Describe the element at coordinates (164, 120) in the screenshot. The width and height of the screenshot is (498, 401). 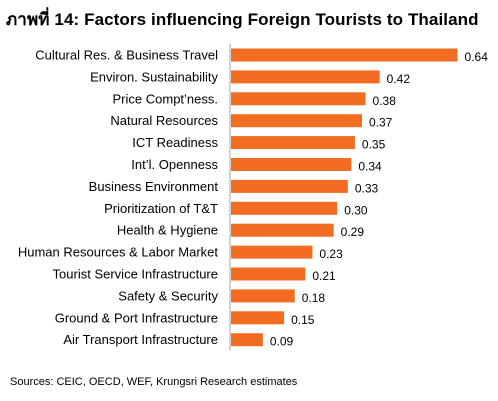
I see `category-label: Natural Resources` at that location.